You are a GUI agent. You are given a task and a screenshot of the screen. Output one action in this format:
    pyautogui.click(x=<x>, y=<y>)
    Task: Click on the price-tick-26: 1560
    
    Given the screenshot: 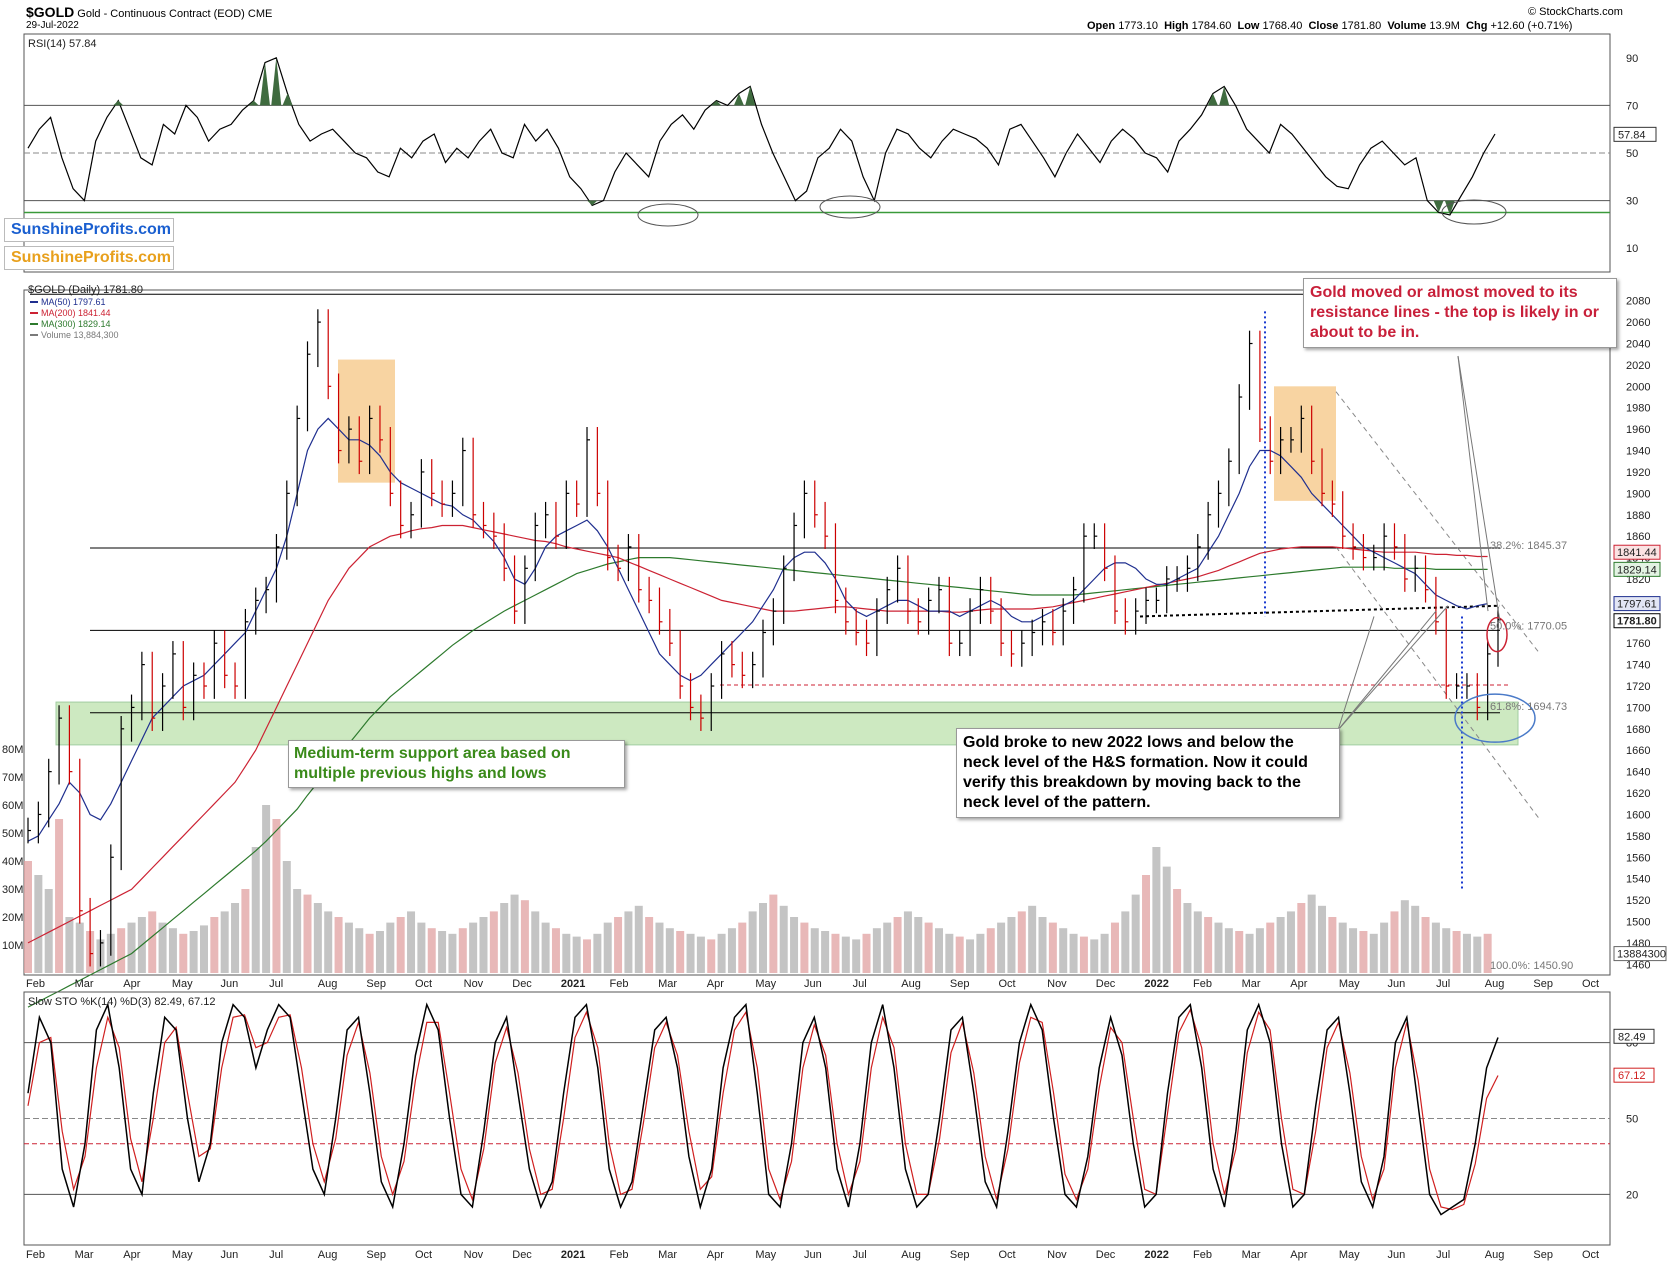 What is the action you would take?
    pyautogui.click(x=1638, y=858)
    